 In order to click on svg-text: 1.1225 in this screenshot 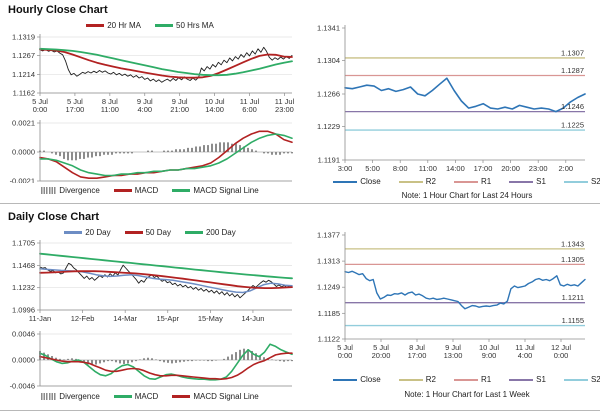, I will do `click(572, 125)`.